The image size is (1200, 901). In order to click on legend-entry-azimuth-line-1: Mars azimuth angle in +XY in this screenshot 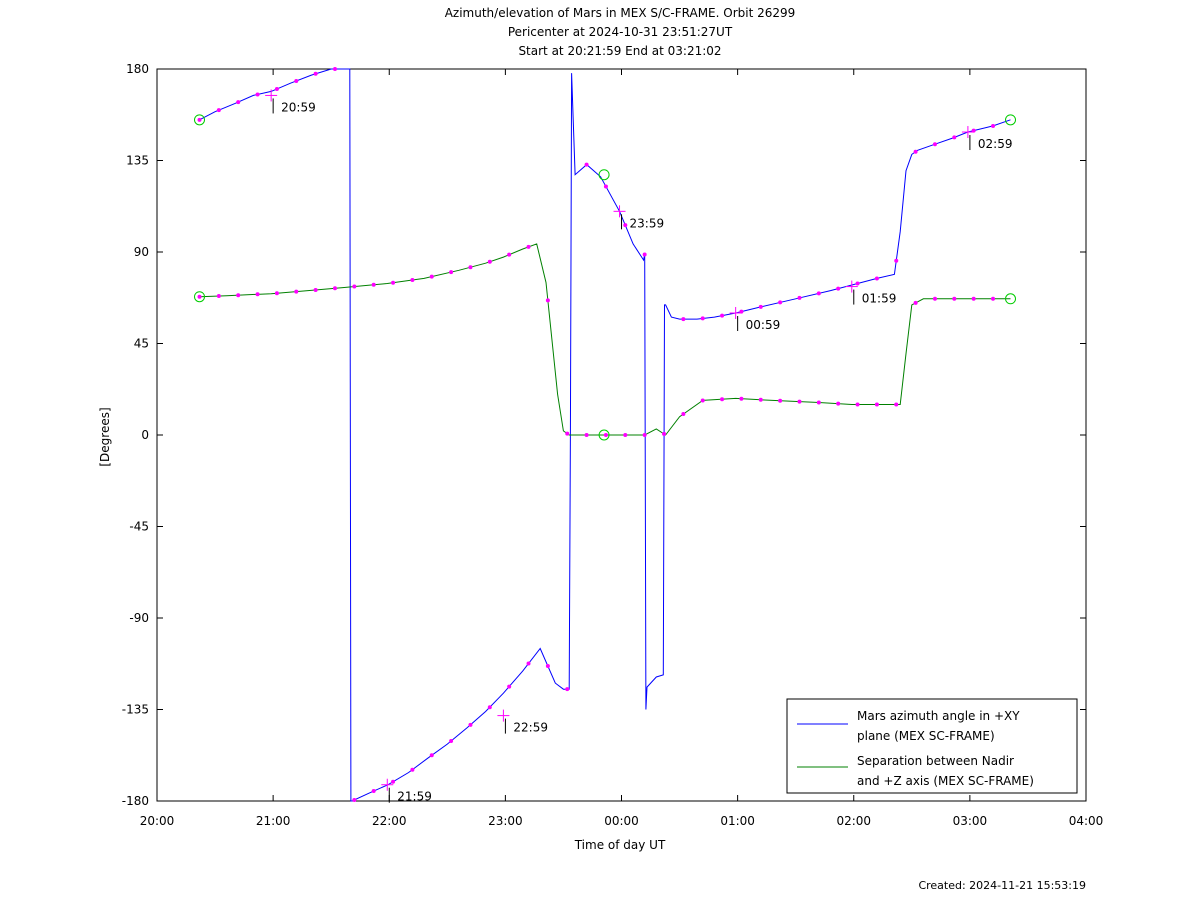, I will do `click(938, 716)`.